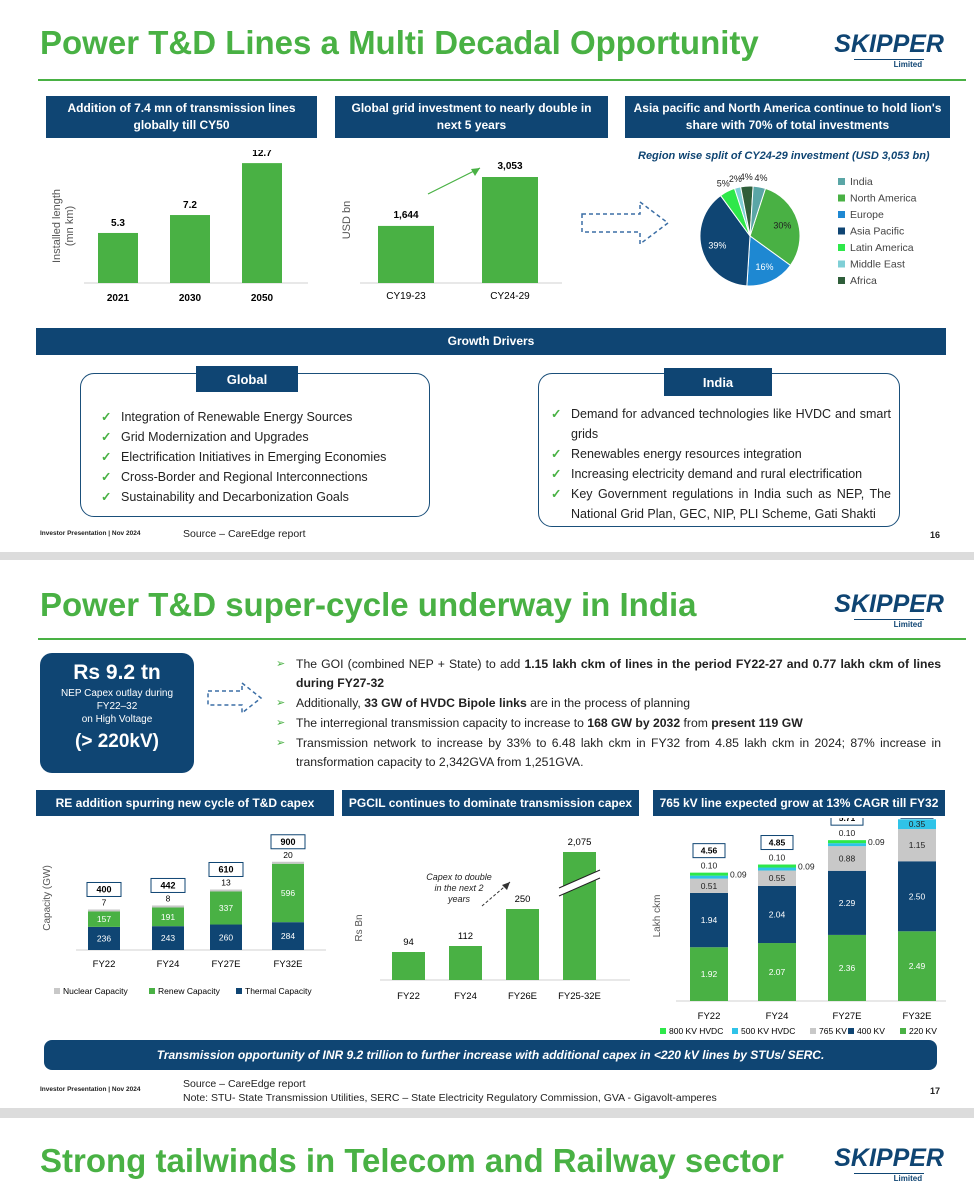 The width and height of the screenshot is (974, 1200). What do you see at coordinates (262, 437) in the screenshot?
I see `global-driver-item: Grid Modernization and Upgrades` at bounding box center [262, 437].